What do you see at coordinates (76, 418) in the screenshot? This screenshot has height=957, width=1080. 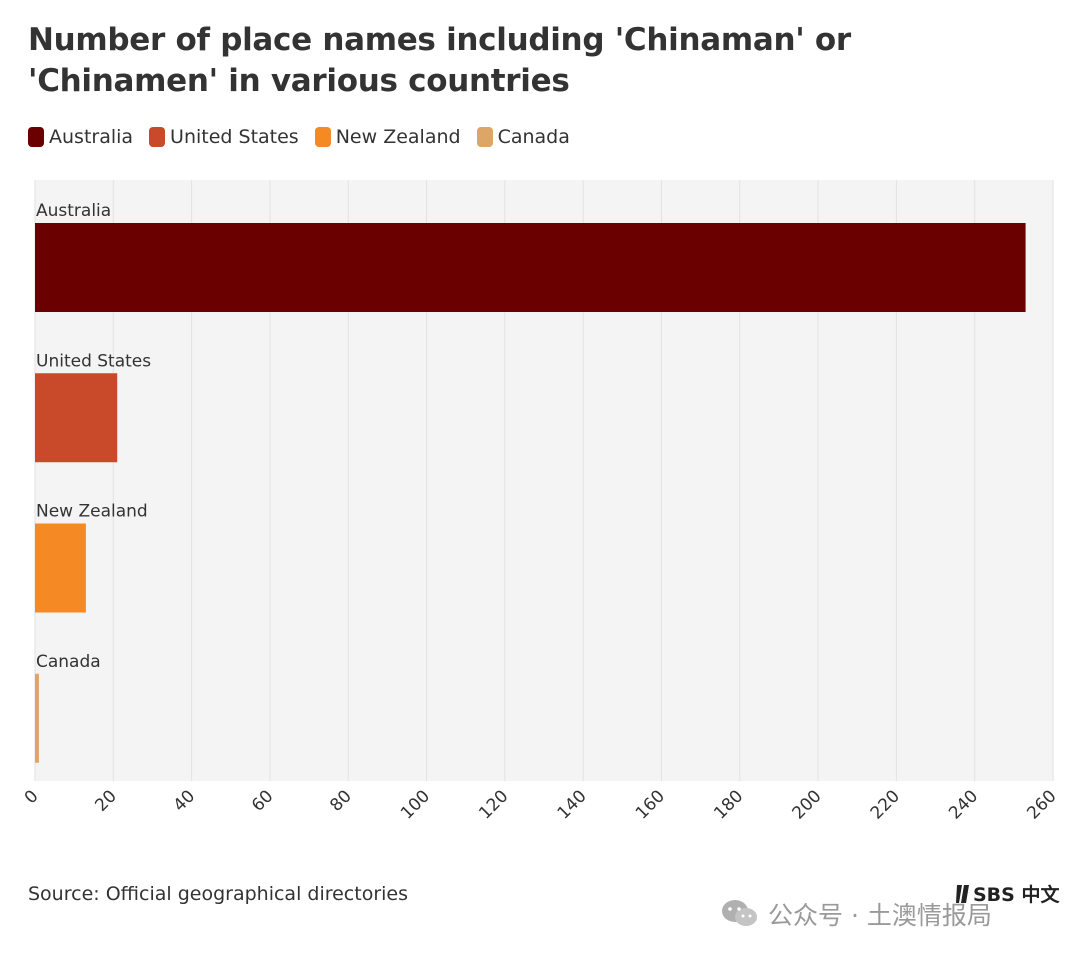 I see `bar-united-states` at bounding box center [76, 418].